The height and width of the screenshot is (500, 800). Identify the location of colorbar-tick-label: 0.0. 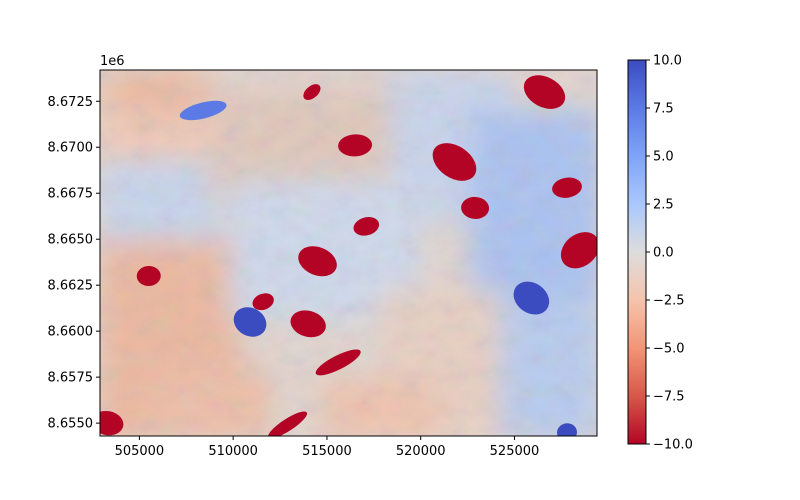
(663, 253).